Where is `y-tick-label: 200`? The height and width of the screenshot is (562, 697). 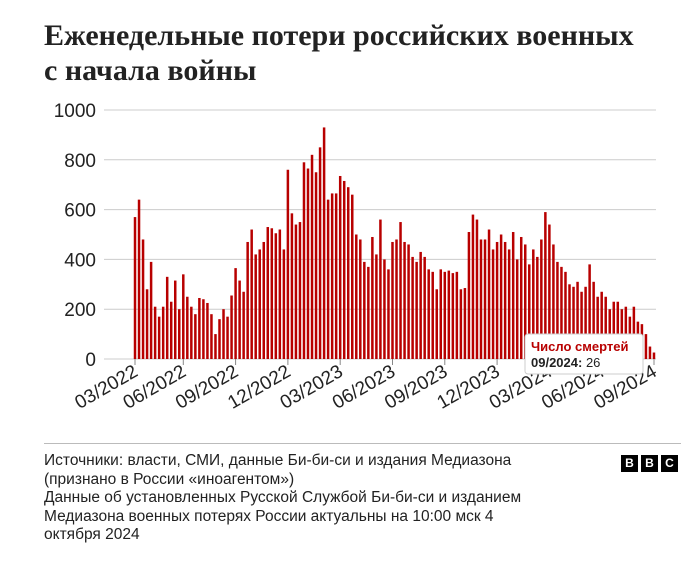
y-tick-label: 200 is located at coordinates (80, 310).